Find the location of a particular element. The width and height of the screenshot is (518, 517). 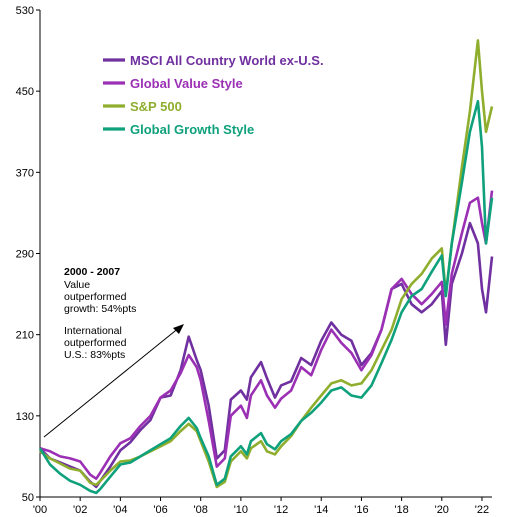

x-tick-label: '00 is located at coordinates (40, 510).